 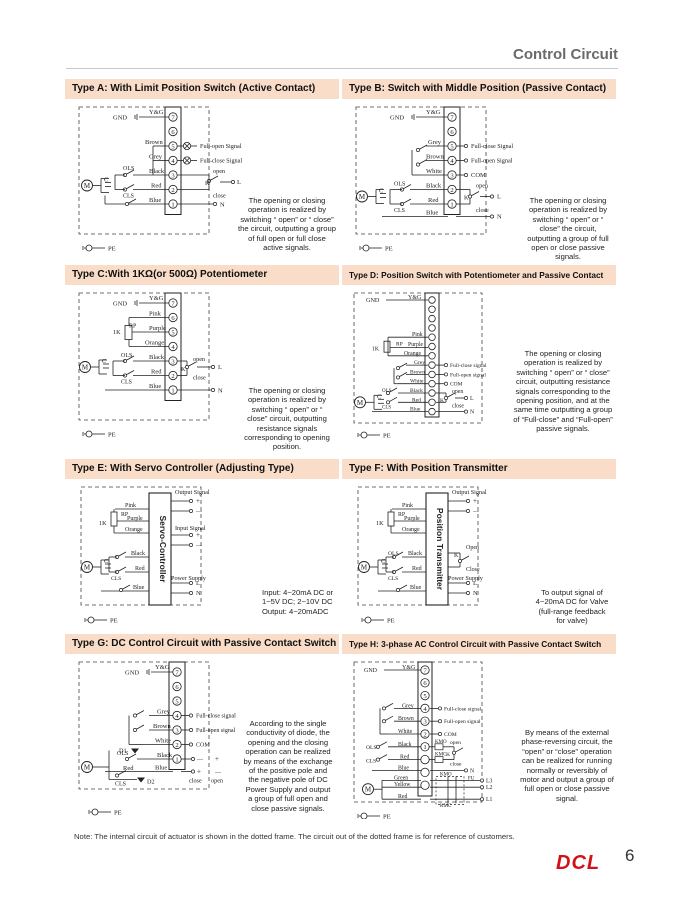 I want to click on wire-label: Green, so click(x=401, y=778).